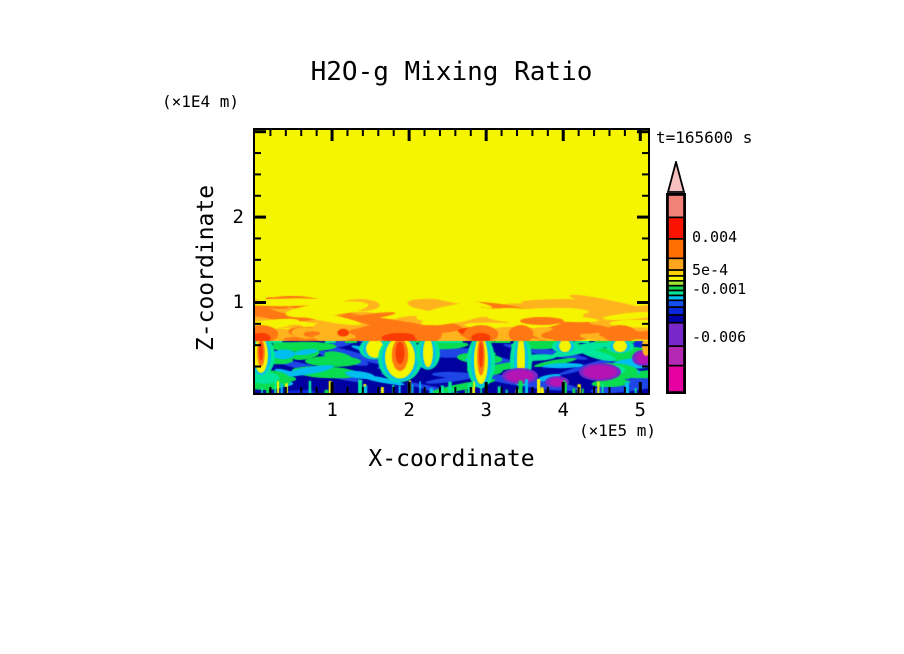 The image size is (904, 654). I want to click on x-tick-label: 1, so click(332, 410).